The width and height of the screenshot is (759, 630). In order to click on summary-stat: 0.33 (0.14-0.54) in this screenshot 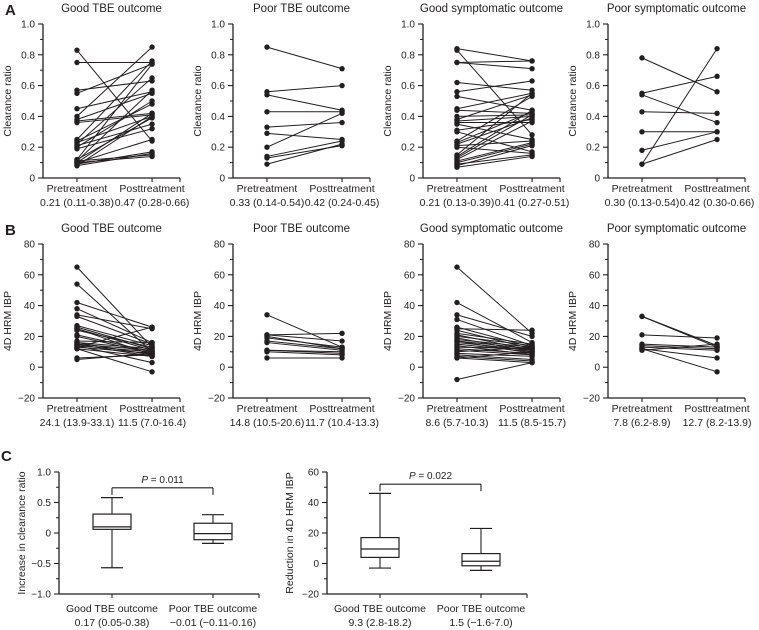, I will do `click(267, 203)`.